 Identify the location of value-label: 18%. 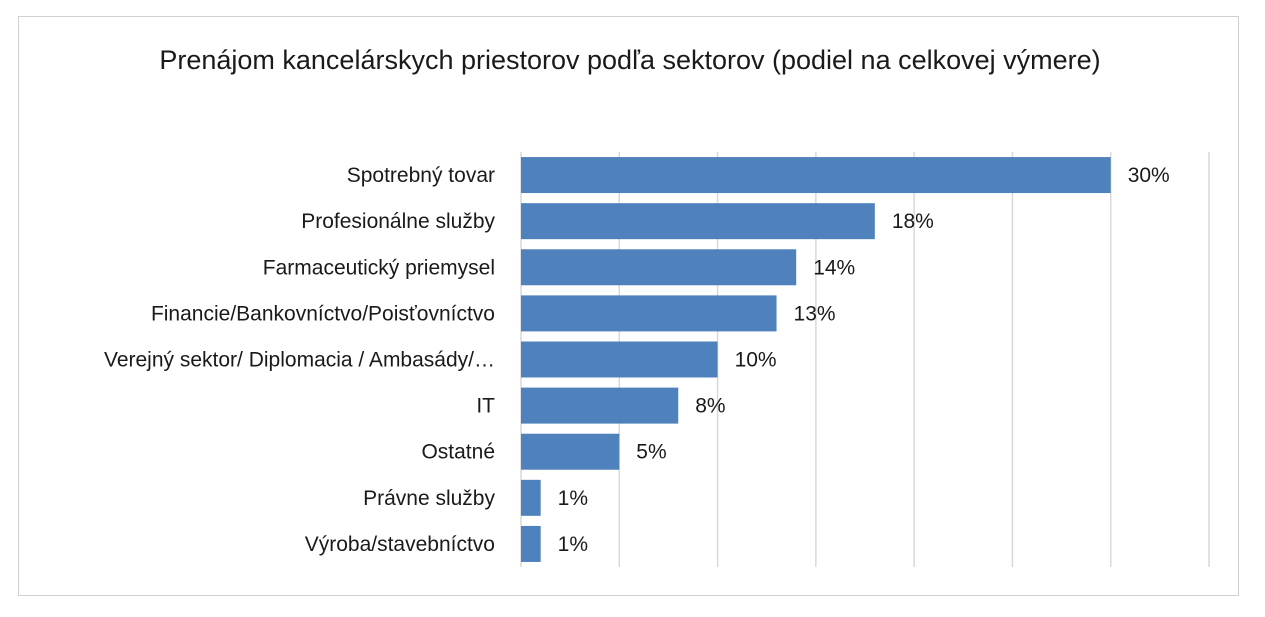
(913, 221).